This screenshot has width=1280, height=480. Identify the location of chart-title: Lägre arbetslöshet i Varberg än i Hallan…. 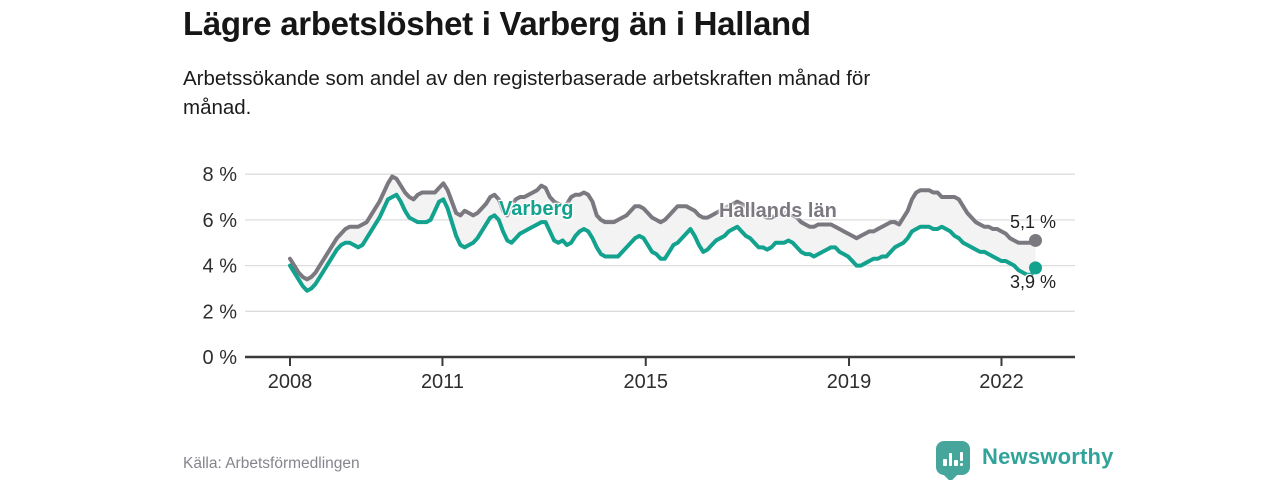
(497, 23).